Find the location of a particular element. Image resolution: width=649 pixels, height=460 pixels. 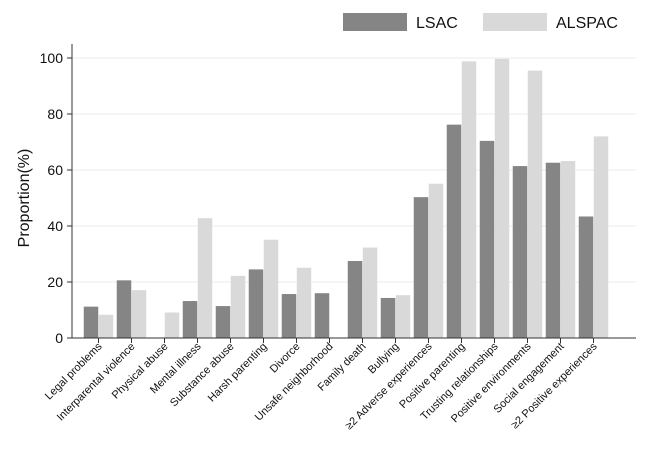

legend-label-alspac: ALSPAC is located at coordinates (587, 23).